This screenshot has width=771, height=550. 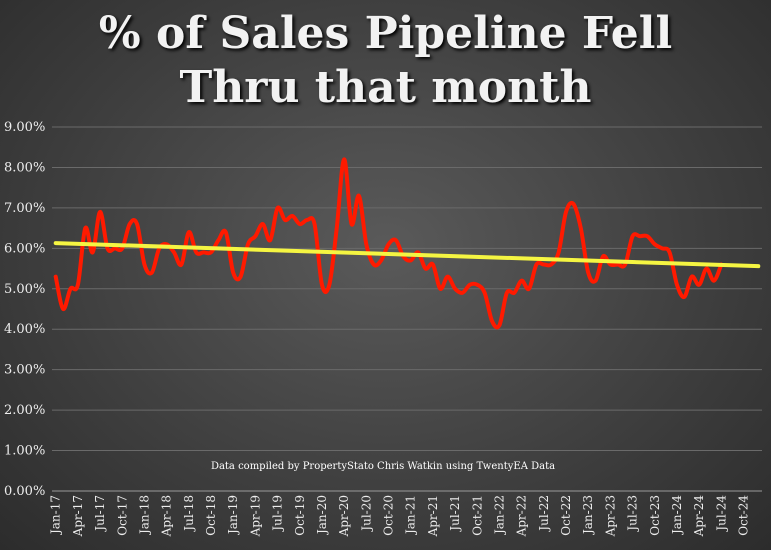 What do you see at coordinates (566, 515) in the screenshot?
I see `x-tick-label: Oct-22` at bounding box center [566, 515].